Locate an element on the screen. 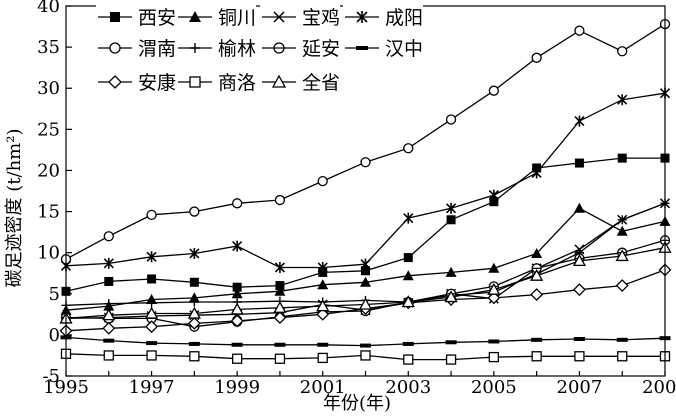 The width and height of the screenshot is (676, 416). legend-label: 渭南 is located at coordinates (157, 49).